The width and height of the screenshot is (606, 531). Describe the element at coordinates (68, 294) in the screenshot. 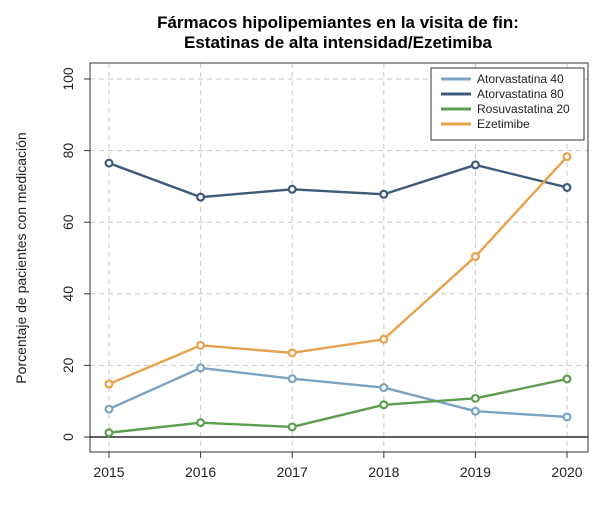

I see `y-tick-label: 40` at that location.